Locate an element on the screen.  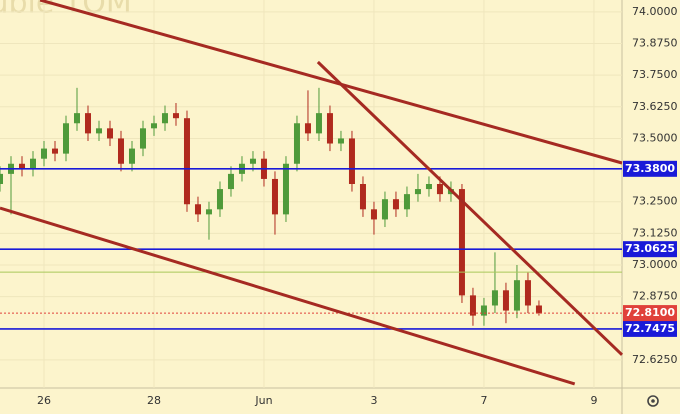
gear-hub is located at coordinates (653, 401).